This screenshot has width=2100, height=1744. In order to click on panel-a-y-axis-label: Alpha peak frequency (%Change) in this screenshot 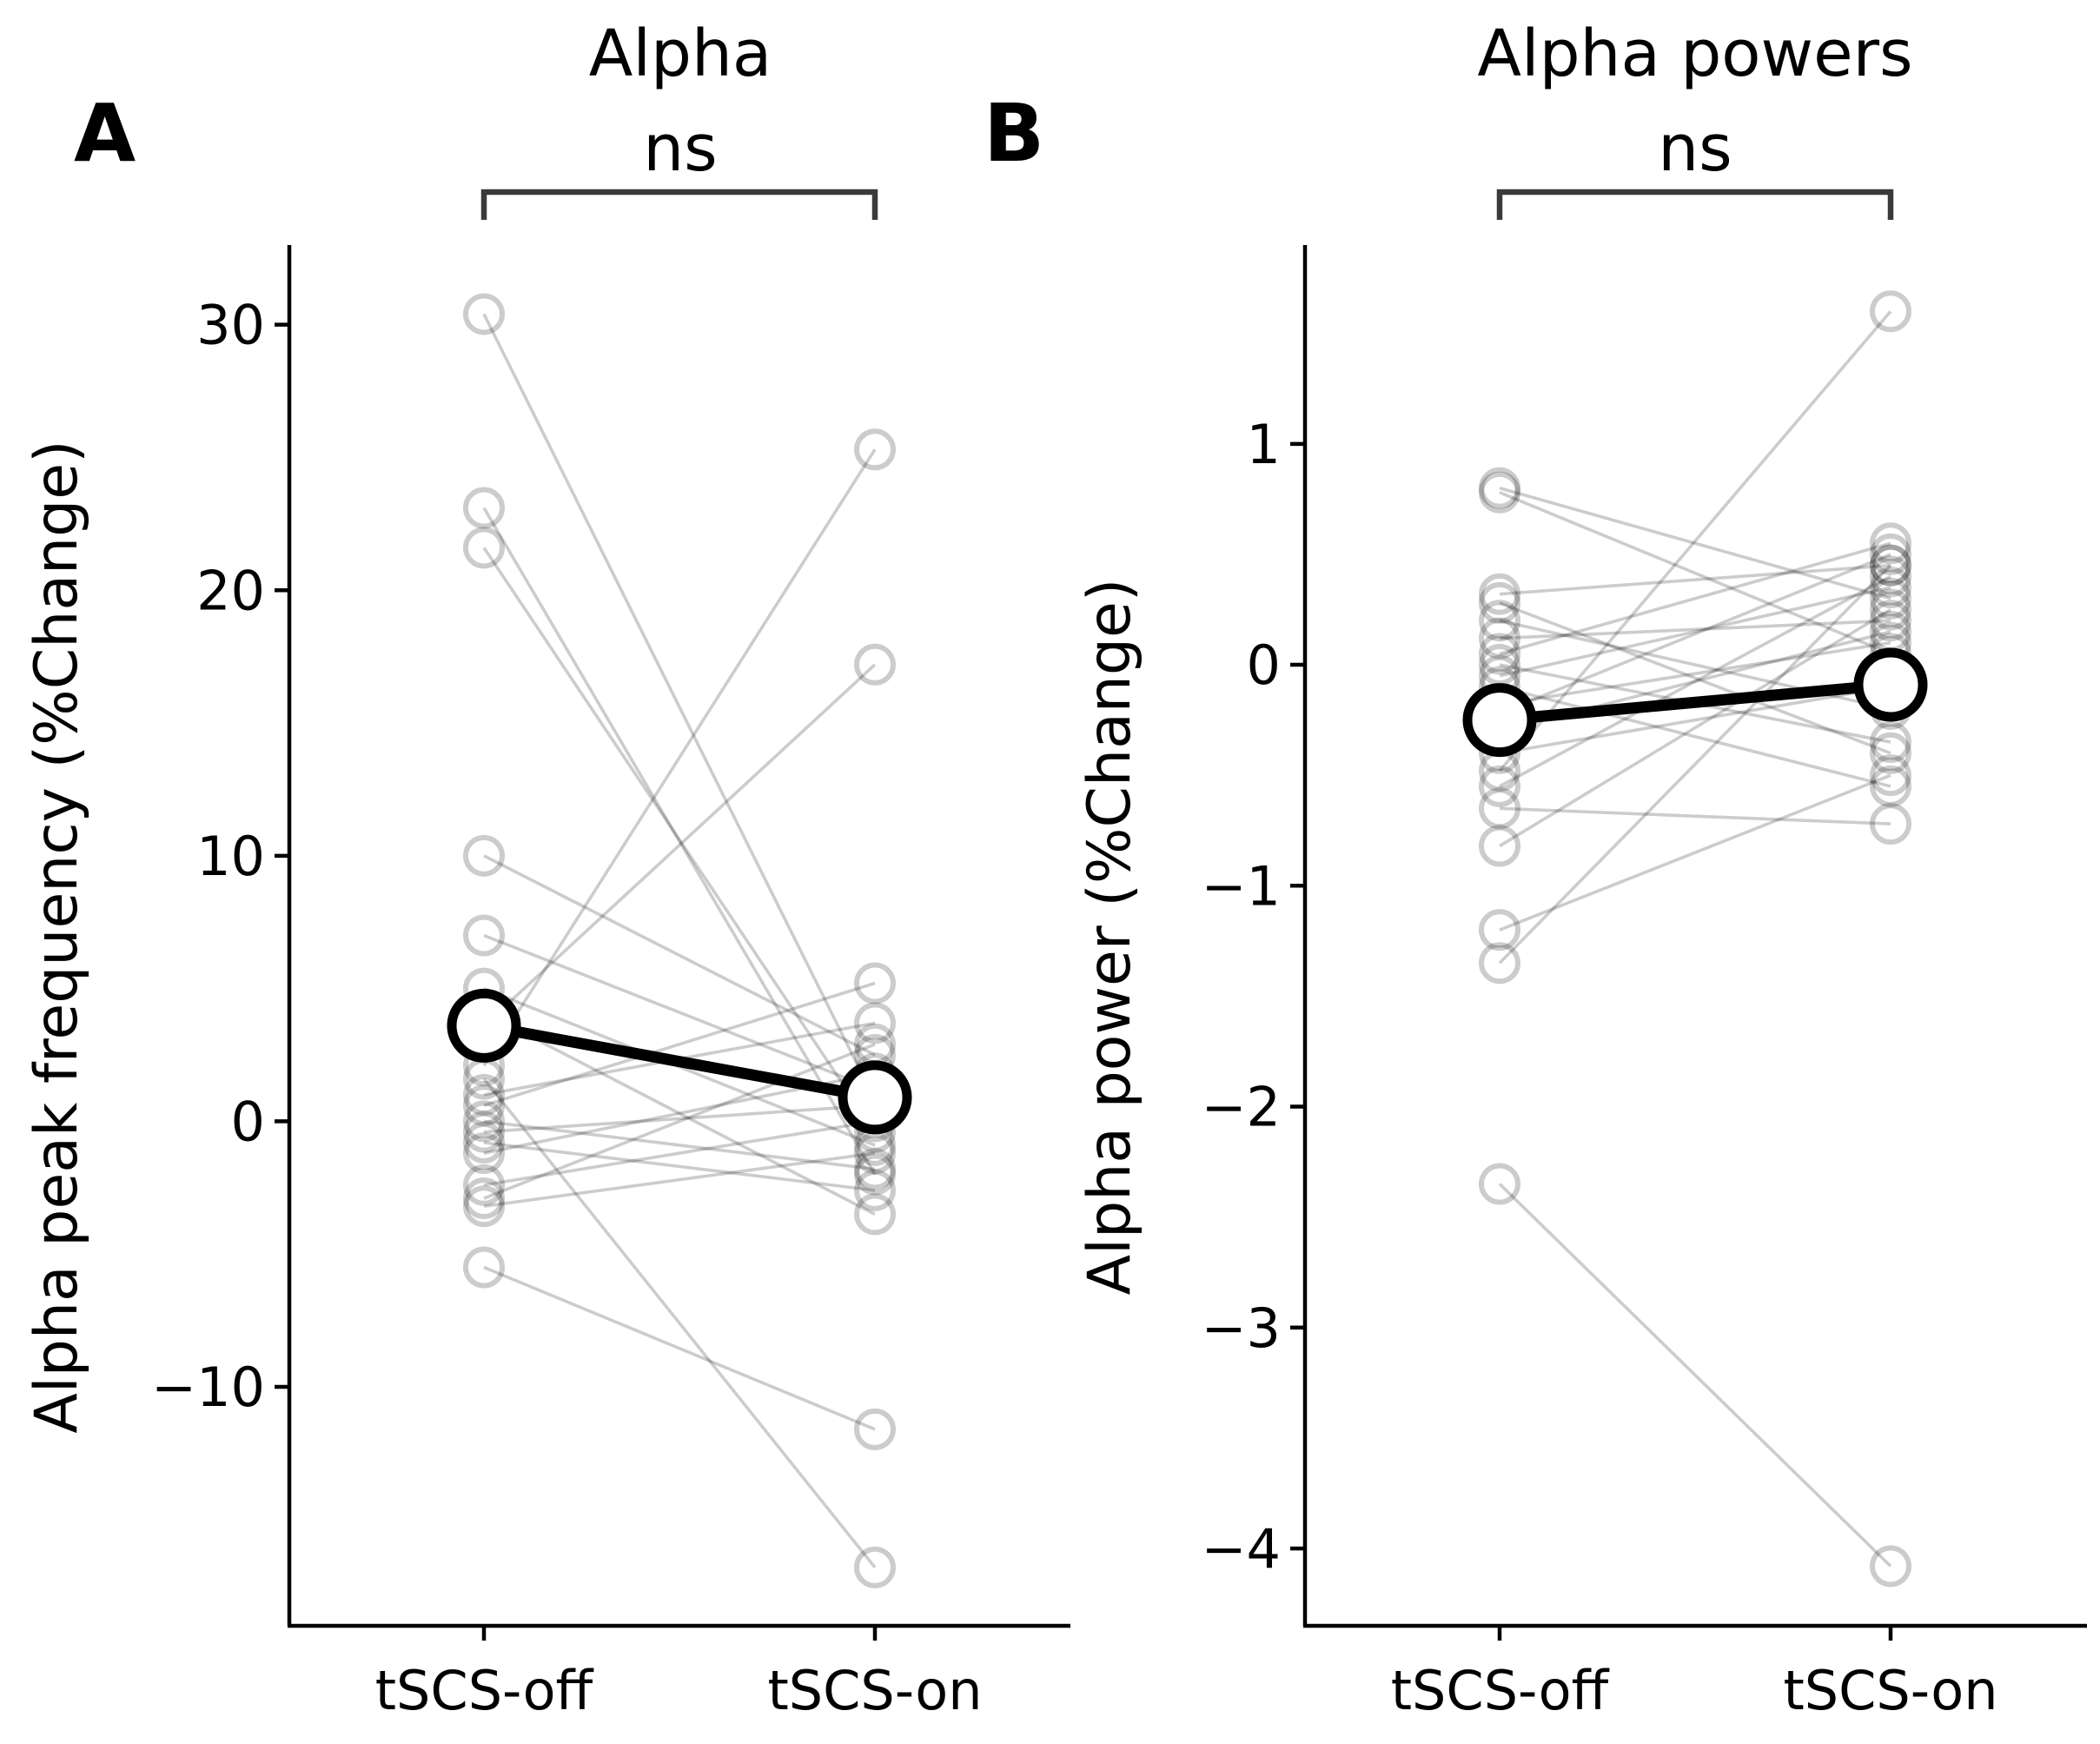, I will do `click(57, 937)`.